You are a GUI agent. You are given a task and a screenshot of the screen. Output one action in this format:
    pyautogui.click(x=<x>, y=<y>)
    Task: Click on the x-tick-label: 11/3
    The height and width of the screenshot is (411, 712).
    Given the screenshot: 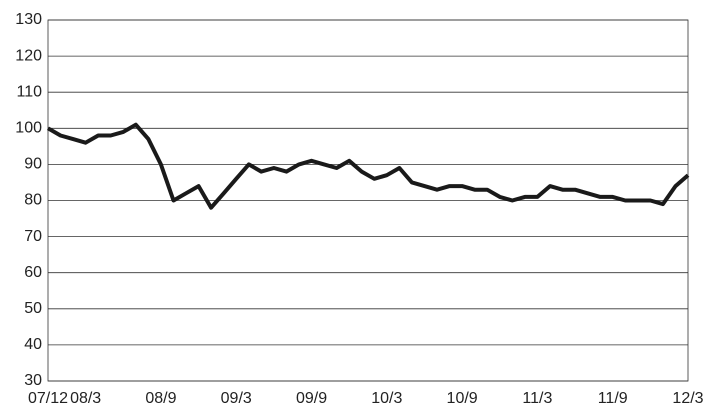 What is the action you would take?
    pyautogui.click(x=537, y=398)
    